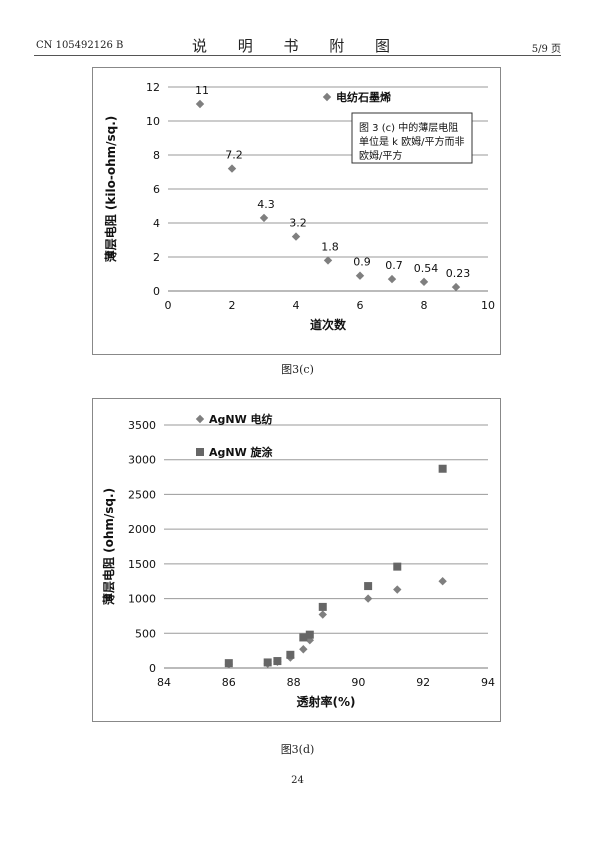  What do you see at coordinates (202, 90) in the screenshot?
I see `data-label: 11` at bounding box center [202, 90].